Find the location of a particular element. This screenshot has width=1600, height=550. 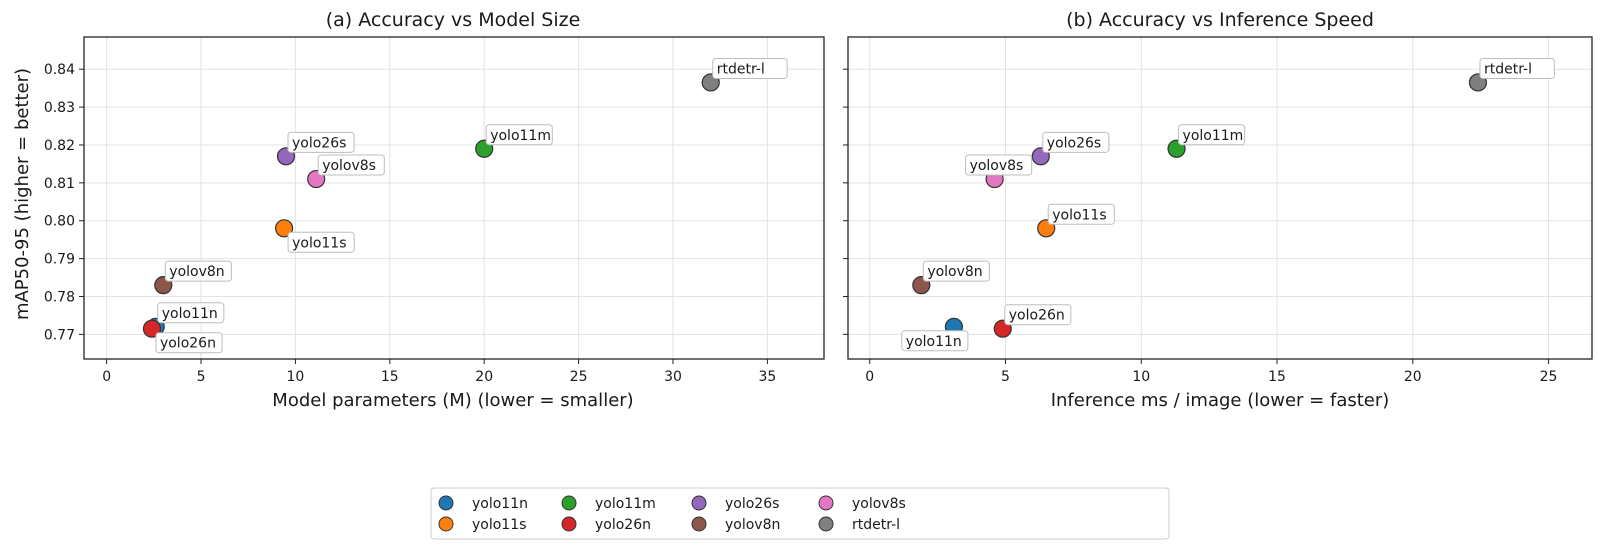

legend-frame is located at coordinates (800, 513).